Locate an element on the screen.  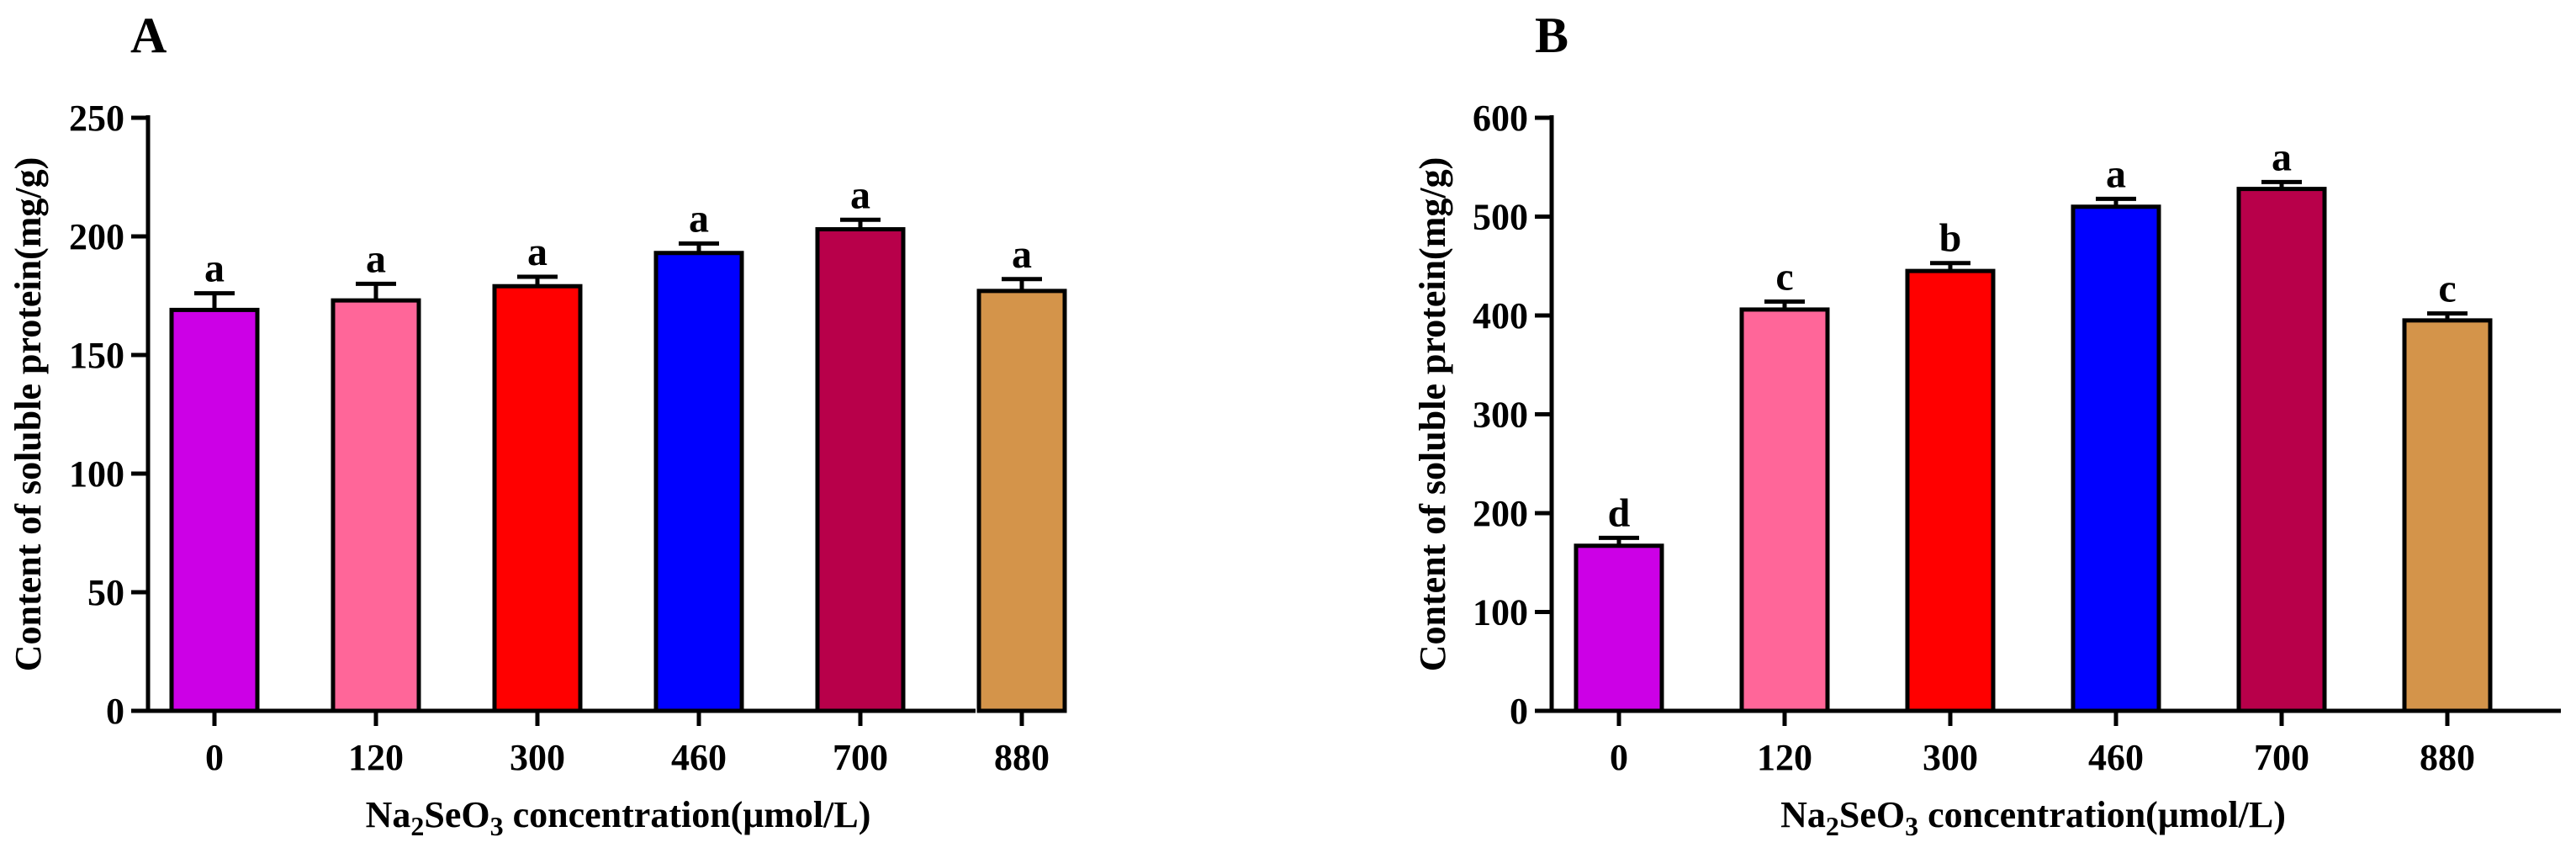
y-tick-label: 250 is located at coordinates (96, 118).